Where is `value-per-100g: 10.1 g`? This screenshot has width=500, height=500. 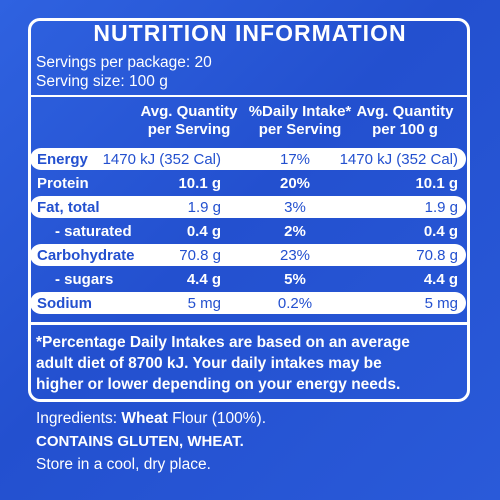
value-per-100g: 10.1 g is located at coordinates (436, 183).